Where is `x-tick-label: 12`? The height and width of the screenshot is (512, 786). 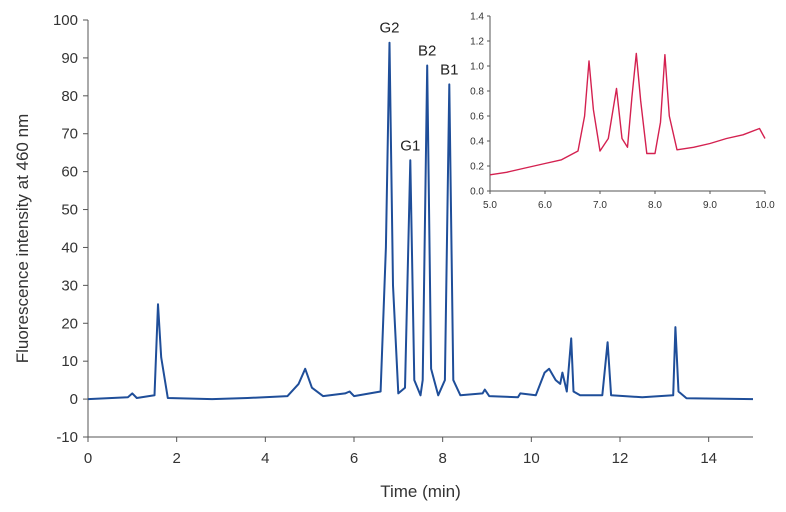
x-tick-label: 12 is located at coordinates (620, 458).